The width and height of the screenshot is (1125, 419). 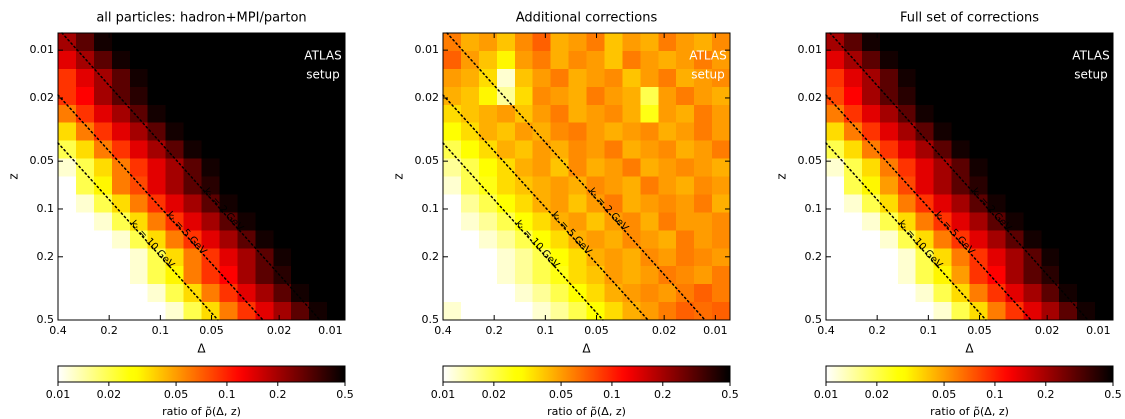 What do you see at coordinates (201, 349) in the screenshot?
I see `x-axis-label: Δ` at bounding box center [201, 349].